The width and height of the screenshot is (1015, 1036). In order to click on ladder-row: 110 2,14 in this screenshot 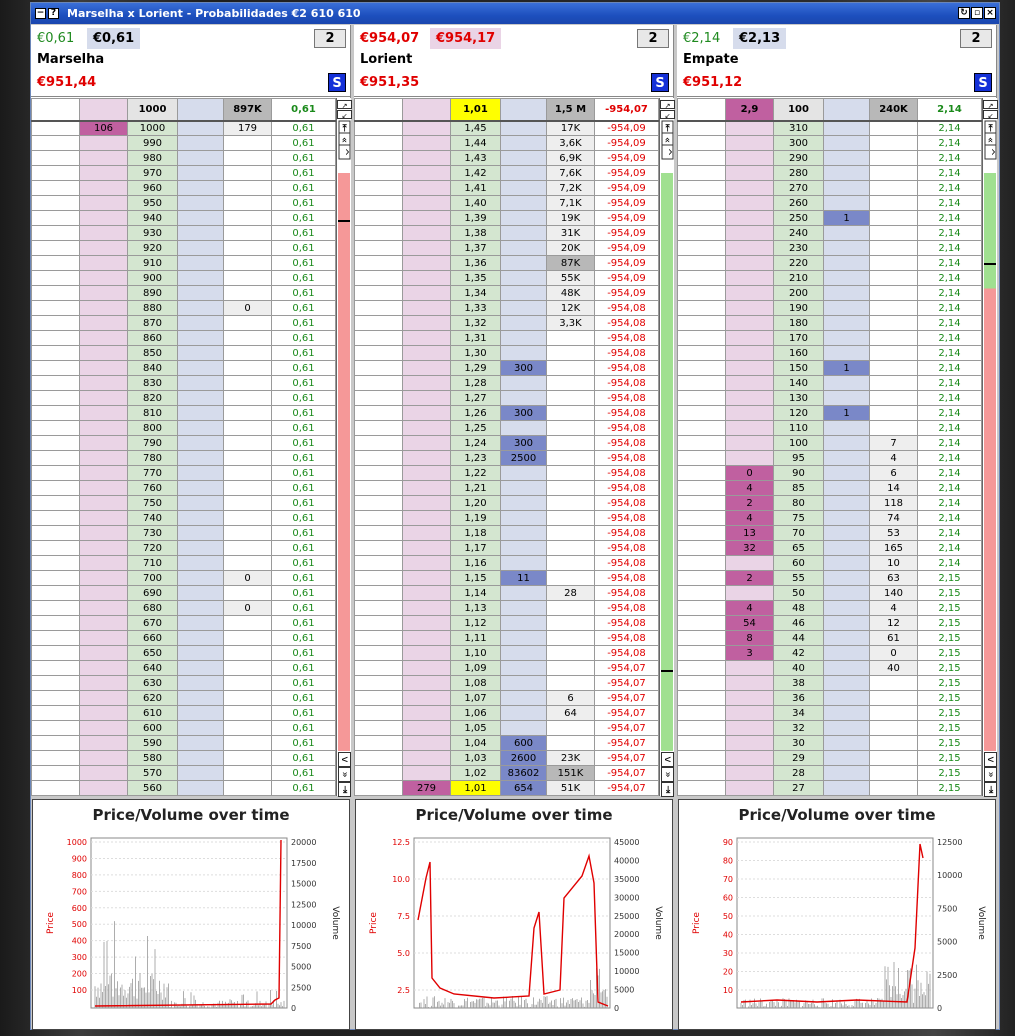, I will do `click(829, 428)`.